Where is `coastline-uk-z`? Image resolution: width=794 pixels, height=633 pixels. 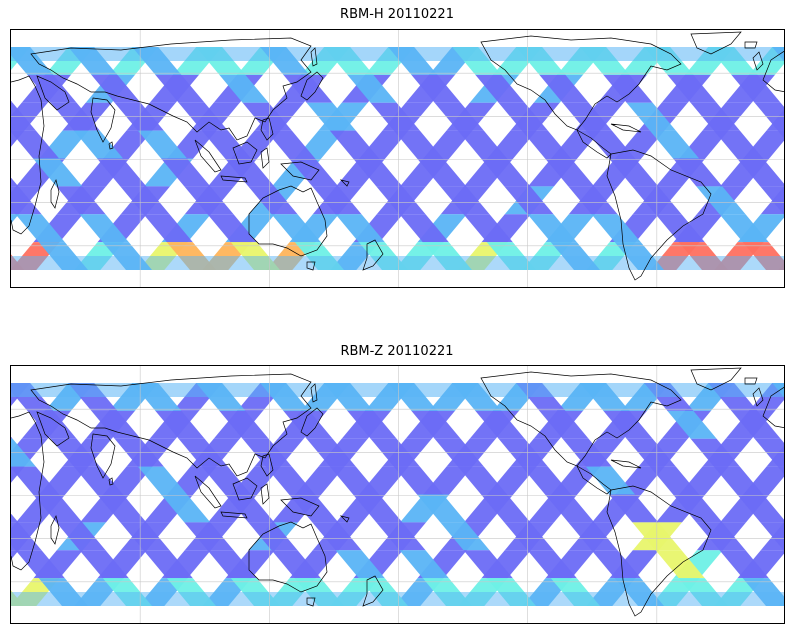
coastline-uk-z is located at coordinates (758, 397).